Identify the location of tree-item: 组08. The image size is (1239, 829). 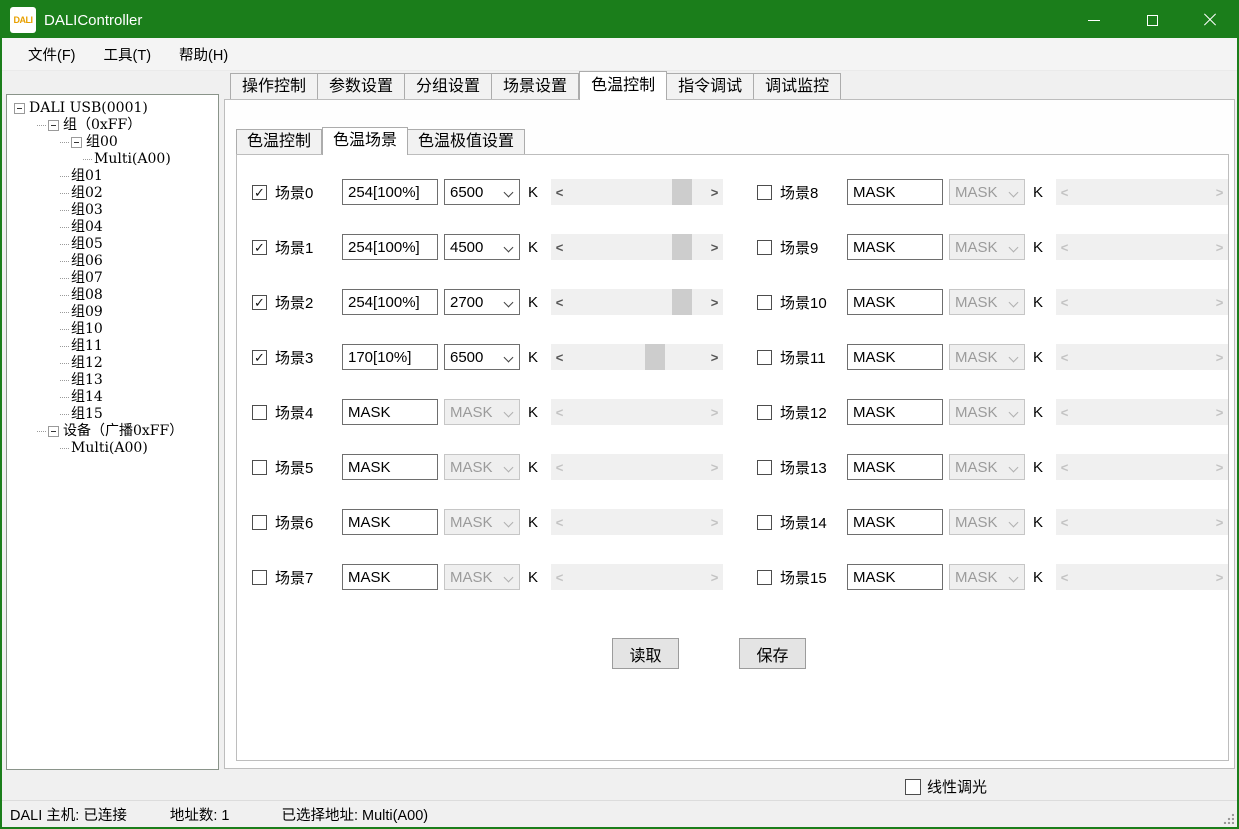
(112, 295).